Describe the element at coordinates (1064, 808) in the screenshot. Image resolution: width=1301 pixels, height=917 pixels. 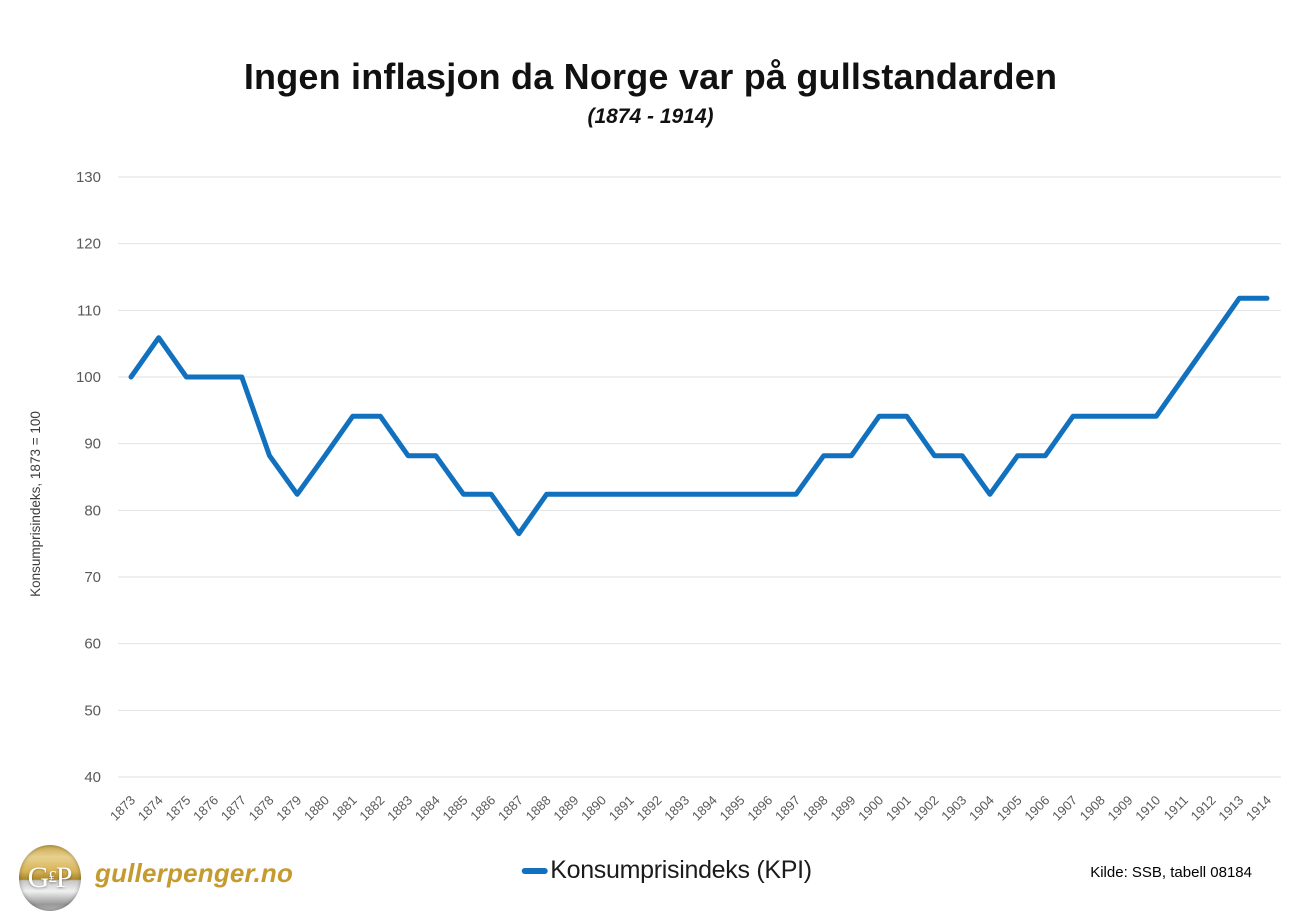
I see `x-tick-label: 1907` at that location.